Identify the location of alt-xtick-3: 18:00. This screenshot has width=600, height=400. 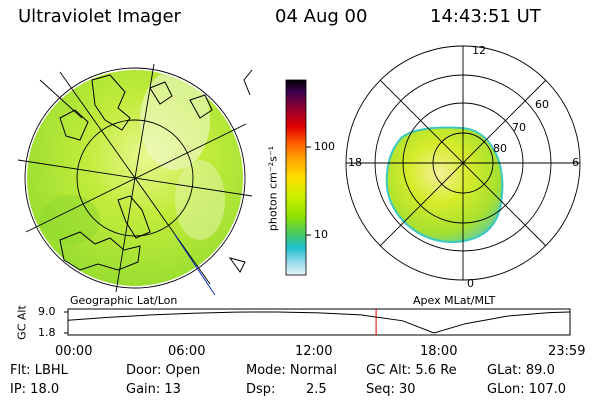
(439, 351).